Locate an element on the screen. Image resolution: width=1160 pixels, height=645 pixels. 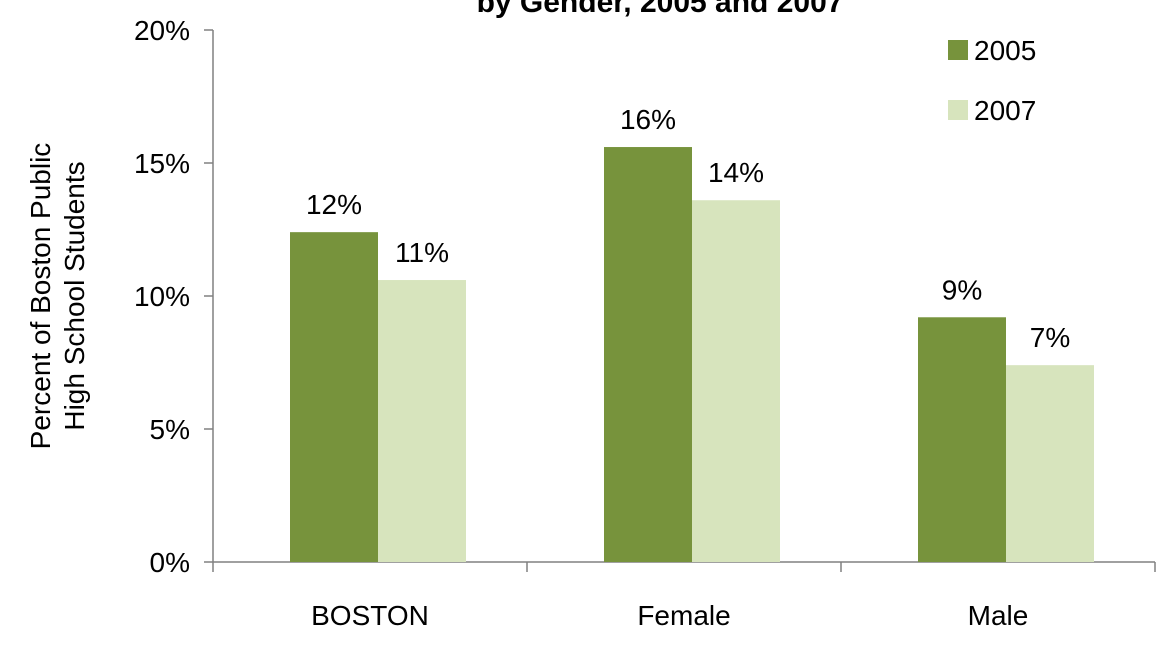
value-label: 14% is located at coordinates (736, 172).